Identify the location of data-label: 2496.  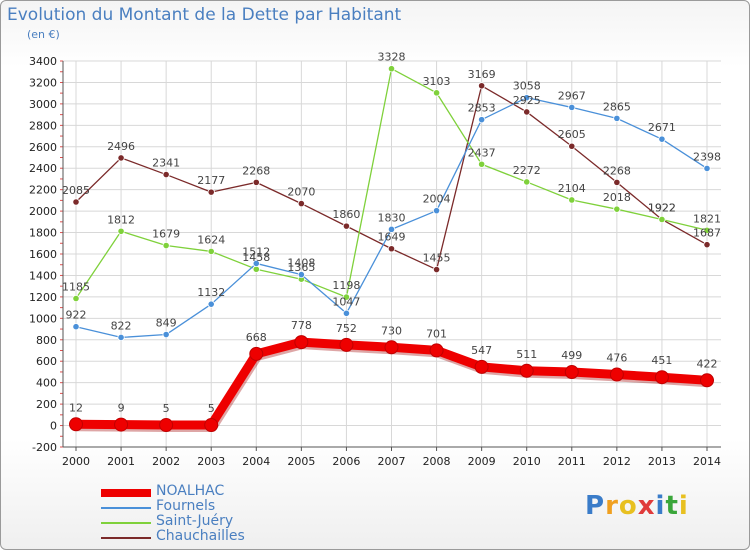
(121, 146).